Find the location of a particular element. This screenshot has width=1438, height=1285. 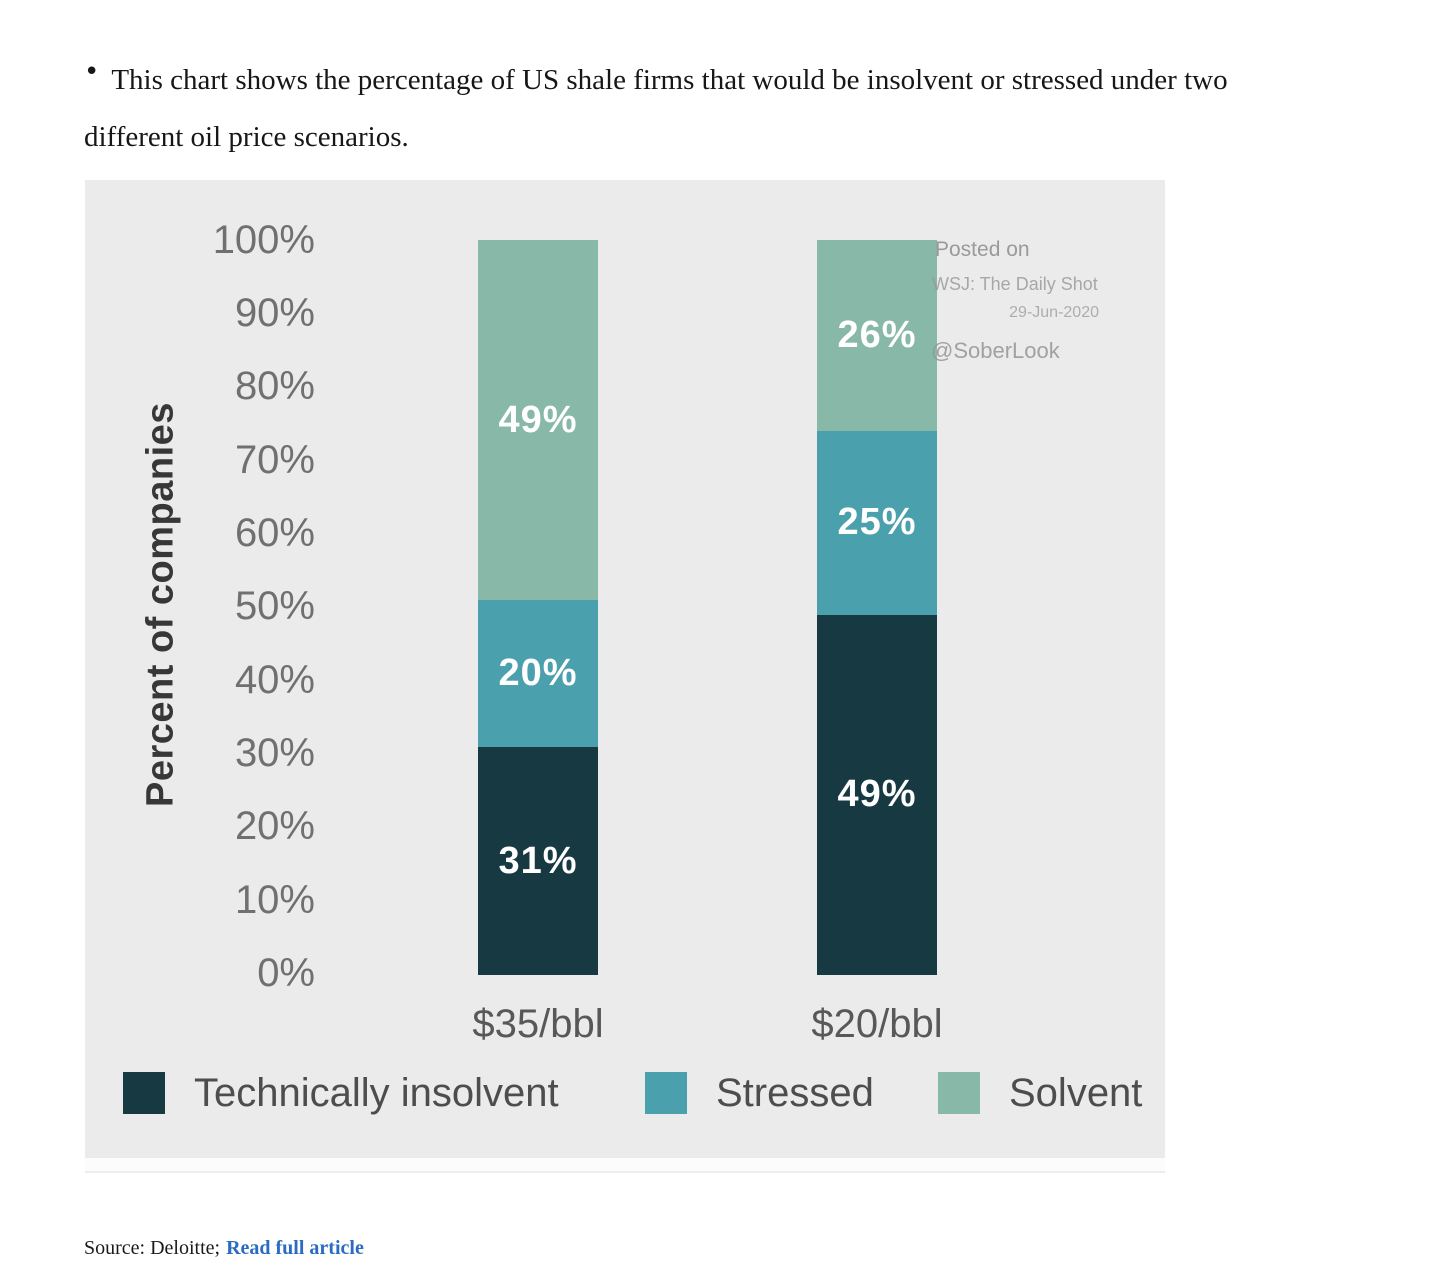

ytick-20: 20% is located at coordinates (274, 826).